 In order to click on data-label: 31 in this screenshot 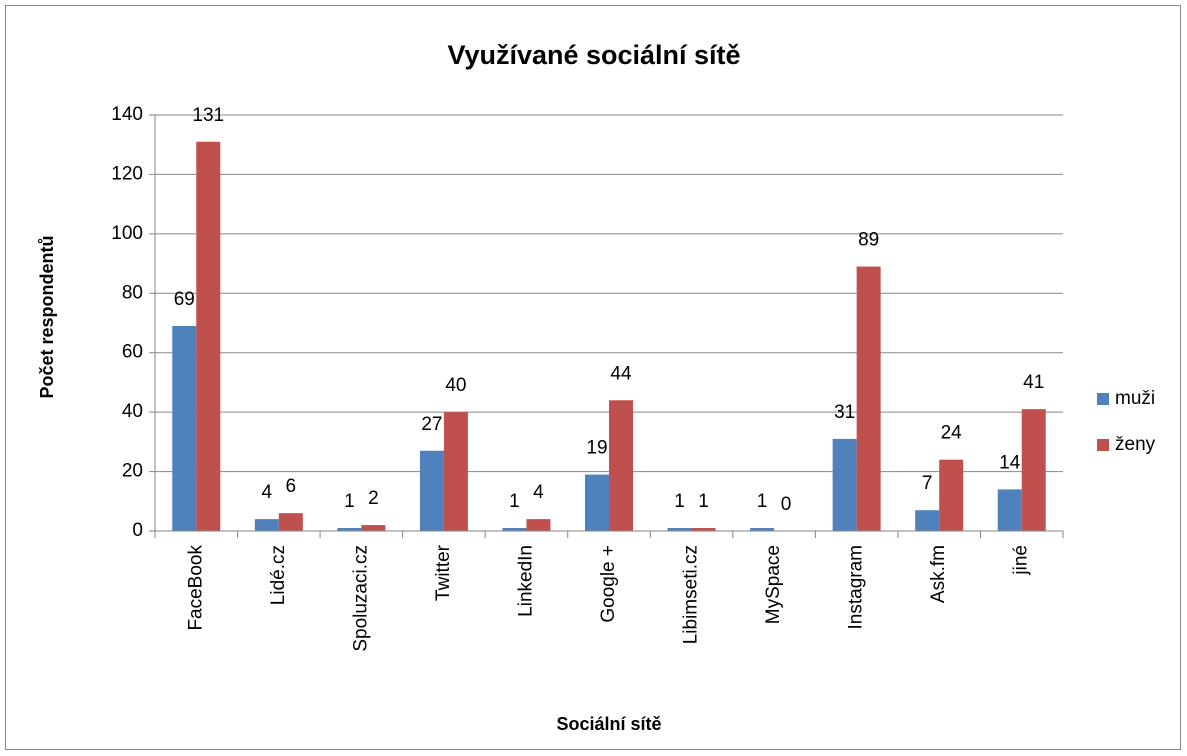, I will do `click(844, 412)`.